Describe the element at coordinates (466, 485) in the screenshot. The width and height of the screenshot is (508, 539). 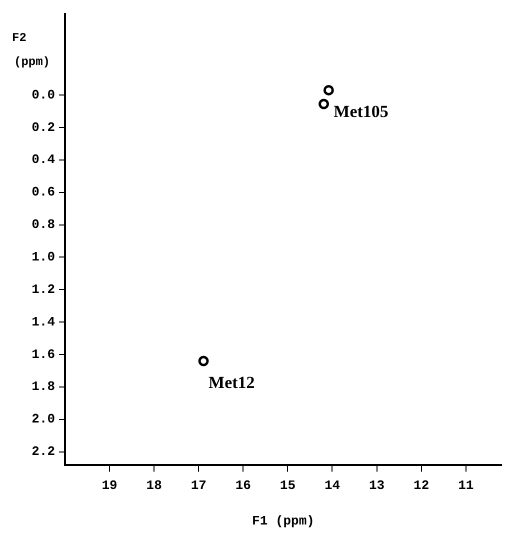
I see `x-tick-label: 11` at that location.